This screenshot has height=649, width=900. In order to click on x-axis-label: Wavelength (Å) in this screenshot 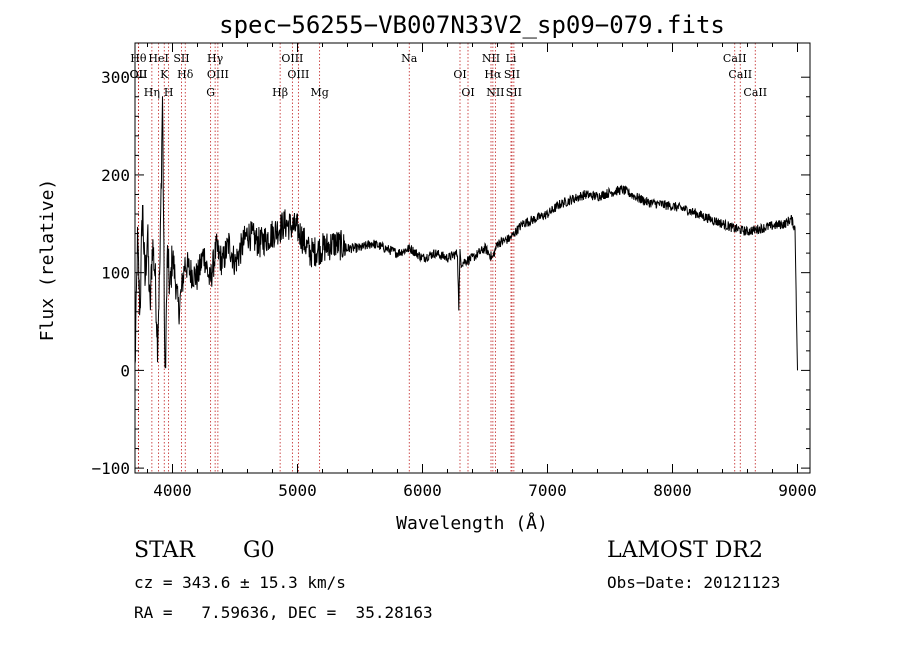, I will do `click(472, 523)`.